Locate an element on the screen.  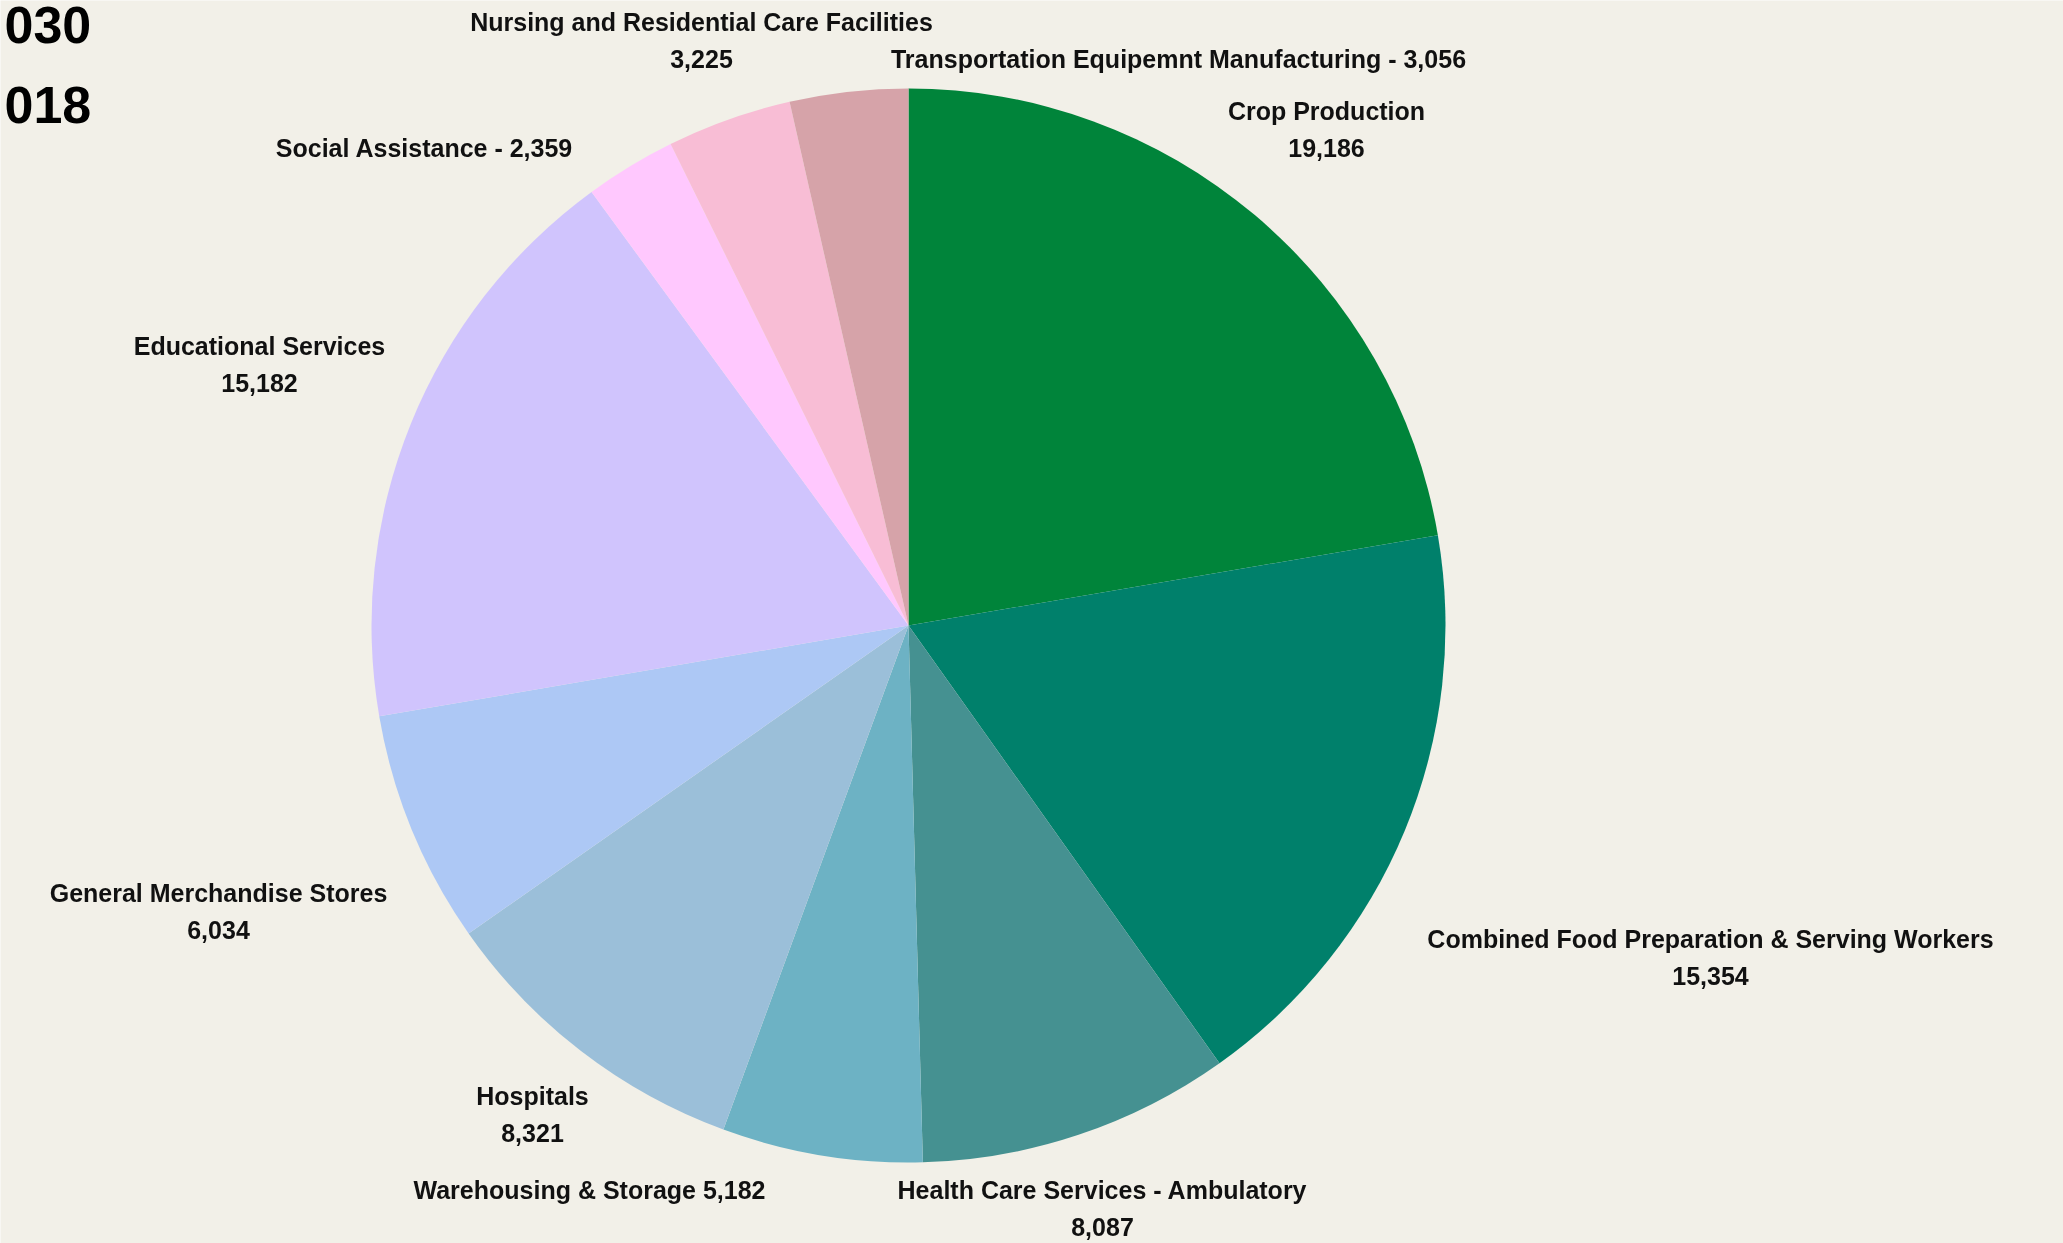
data-label: 15,354 is located at coordinates (1710, 975).